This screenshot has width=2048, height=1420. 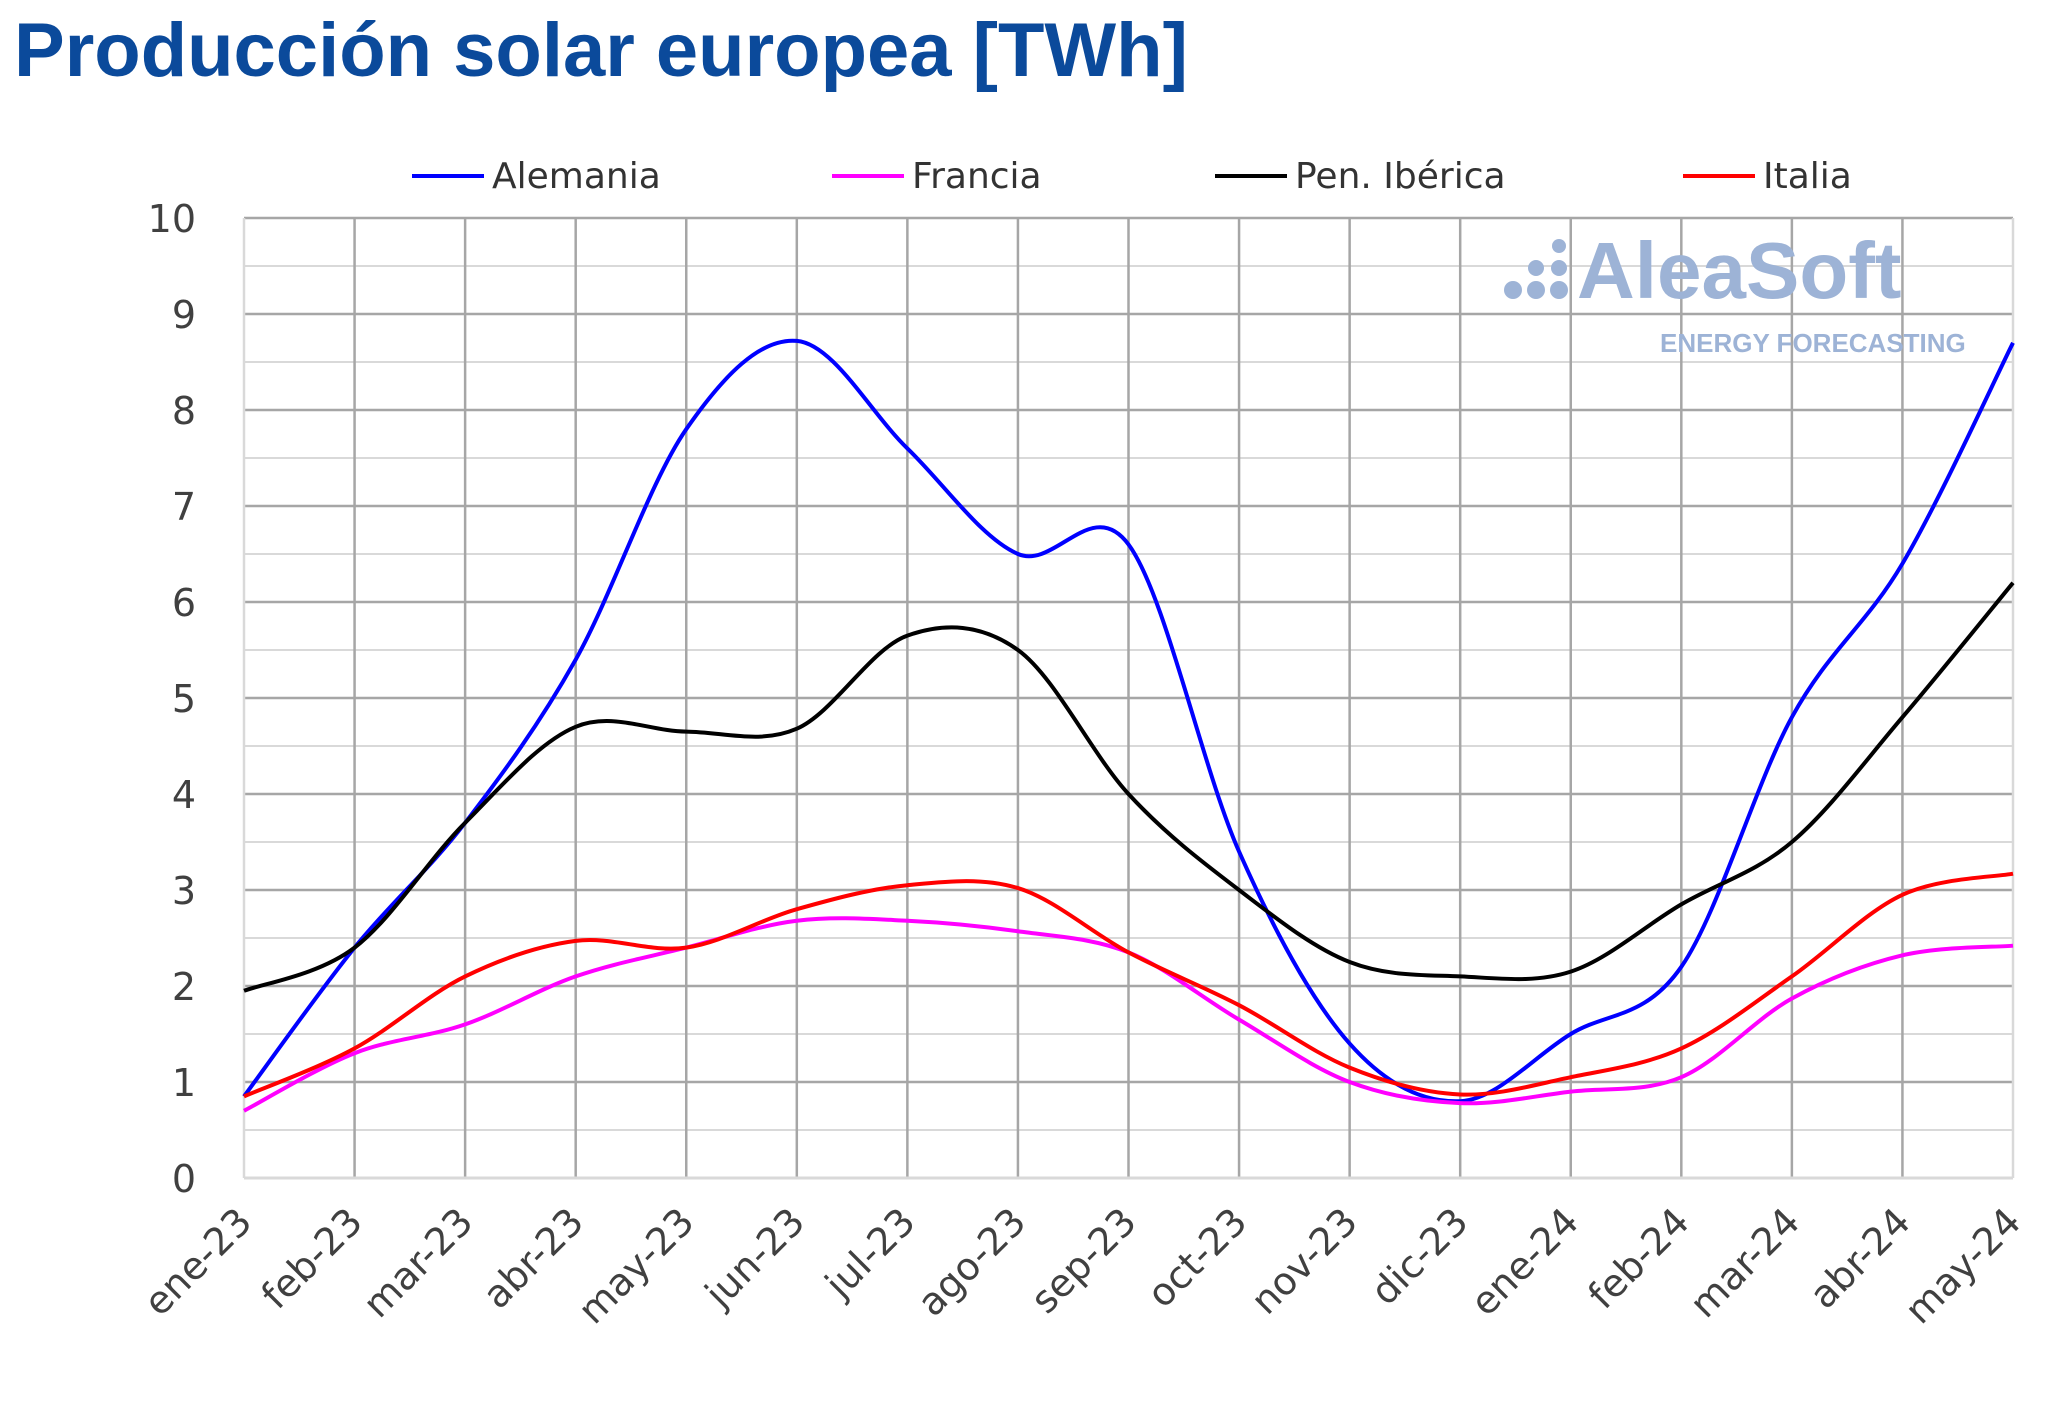 I want to click on y-tick-label: 0, so click(x=184, y=1179).